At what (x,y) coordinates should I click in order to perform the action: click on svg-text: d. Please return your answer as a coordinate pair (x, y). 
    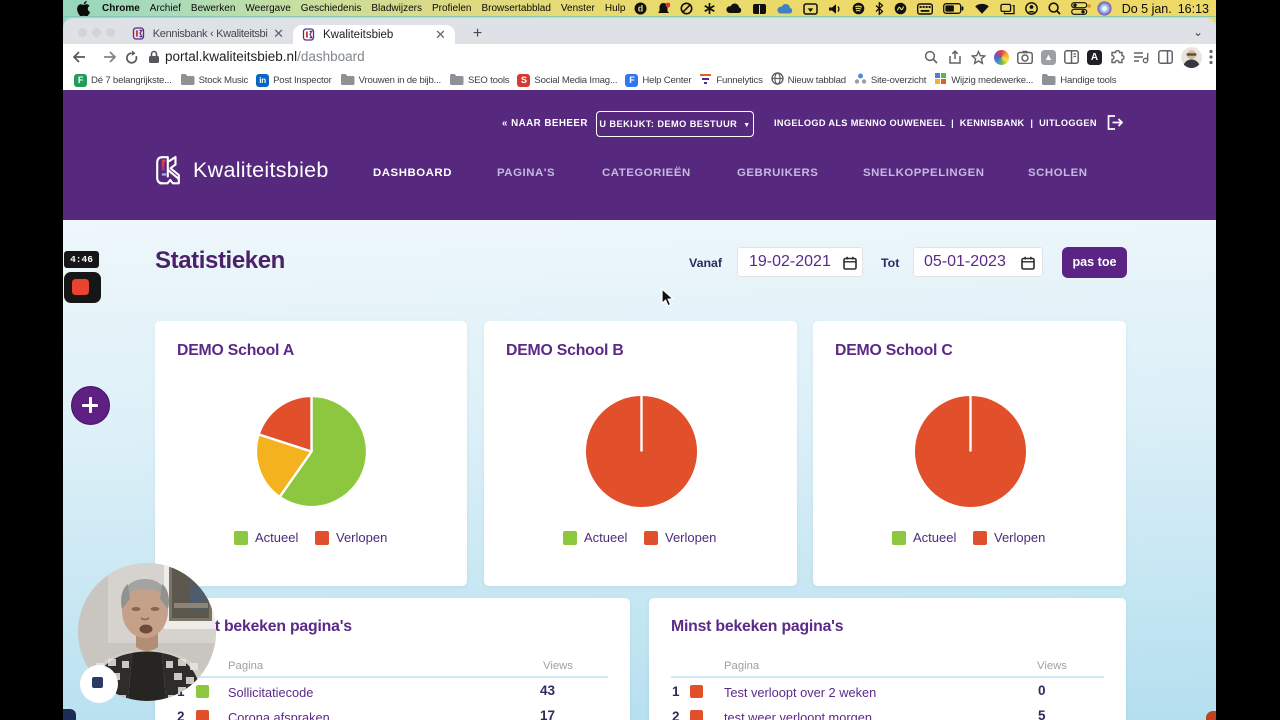
    Looking at the image, I should click on (640, 9).